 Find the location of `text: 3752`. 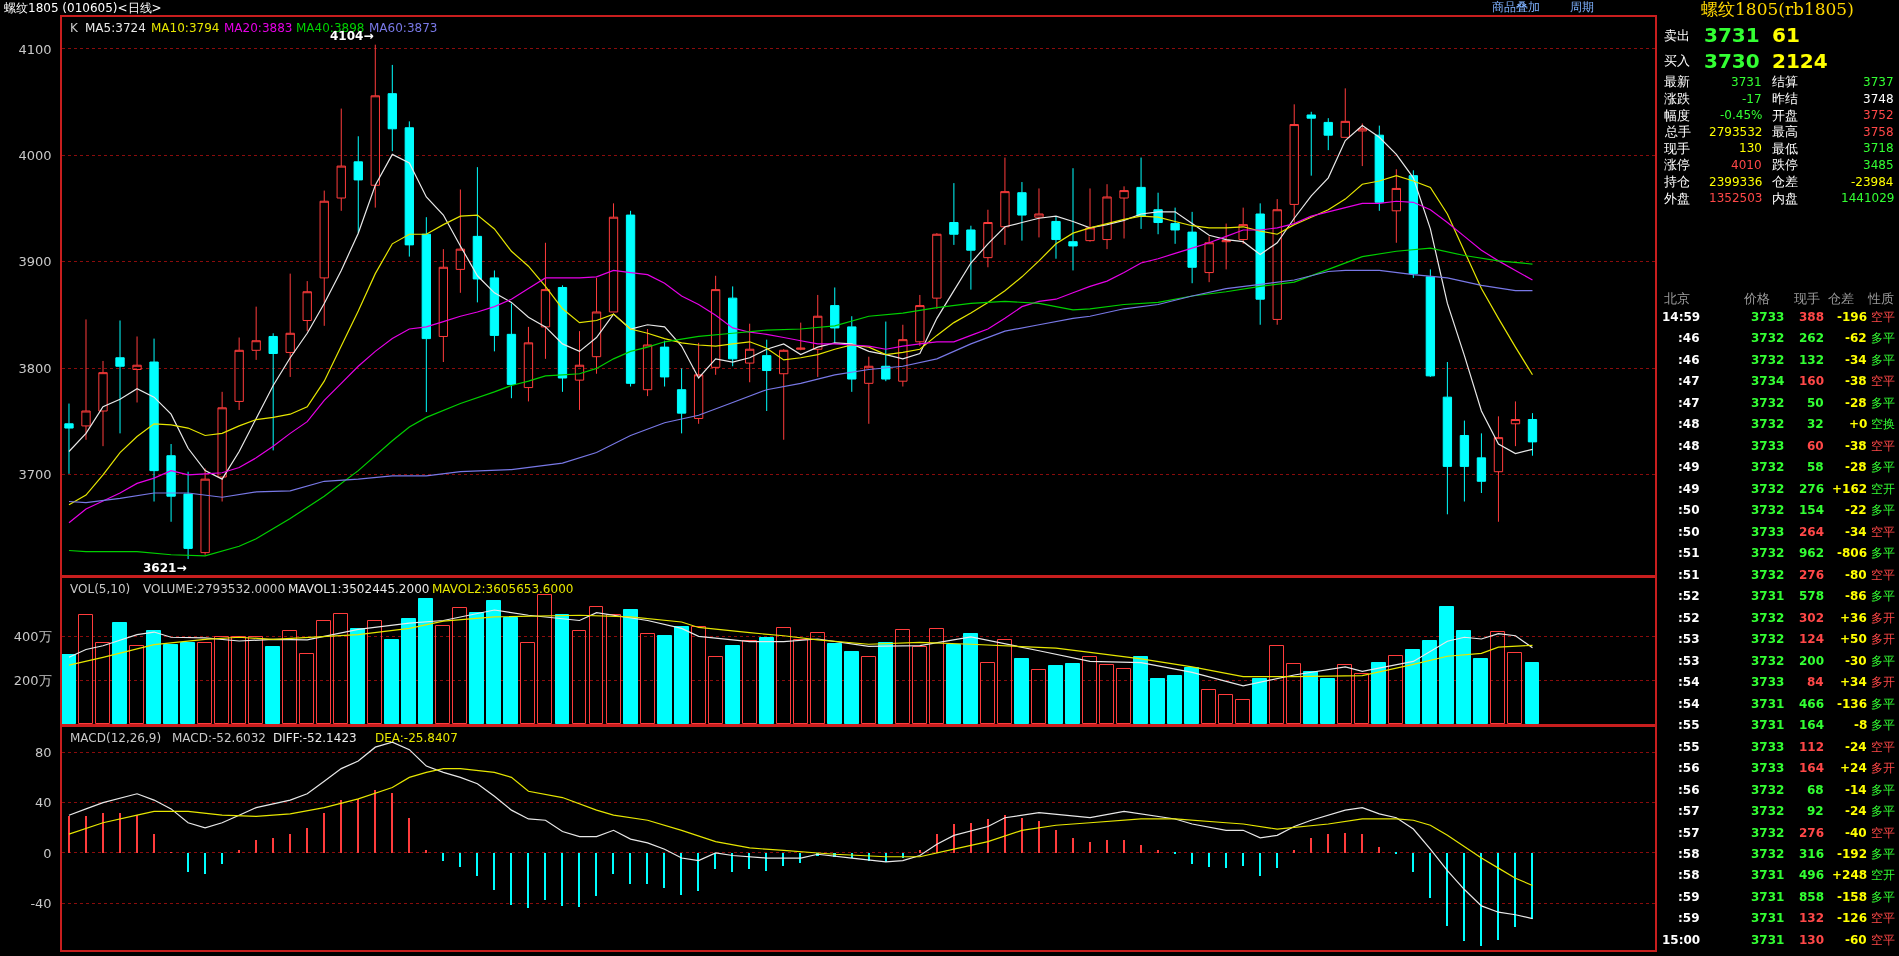

text: 3752 is located at coordinates (1878, 115).